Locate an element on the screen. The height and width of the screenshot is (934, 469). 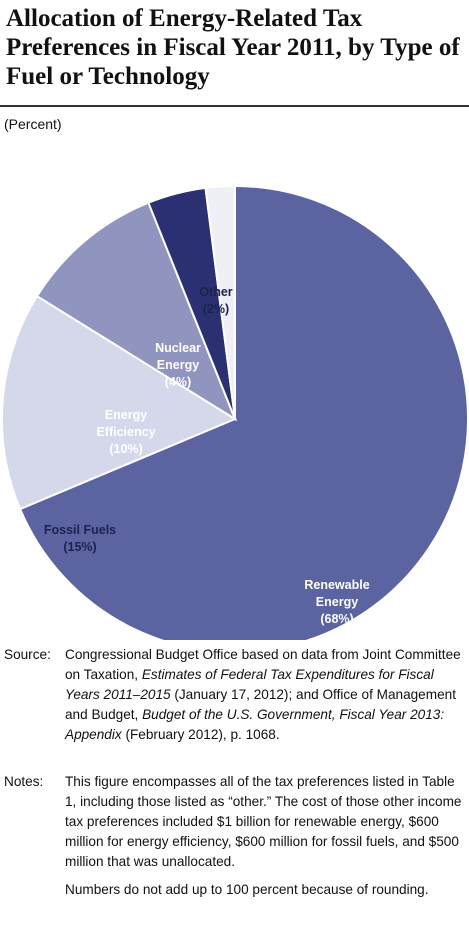
title-rule is located at coordinates (234, 106).